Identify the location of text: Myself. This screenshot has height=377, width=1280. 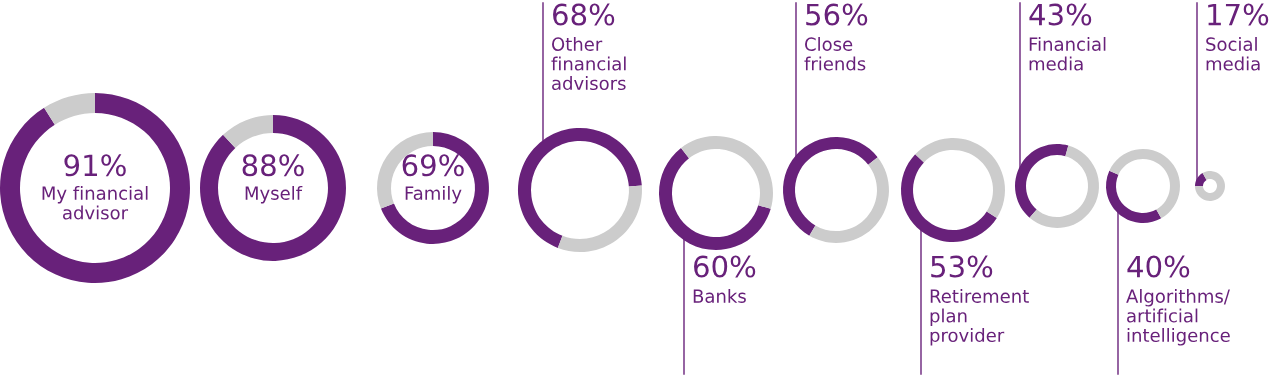
(274, 195).